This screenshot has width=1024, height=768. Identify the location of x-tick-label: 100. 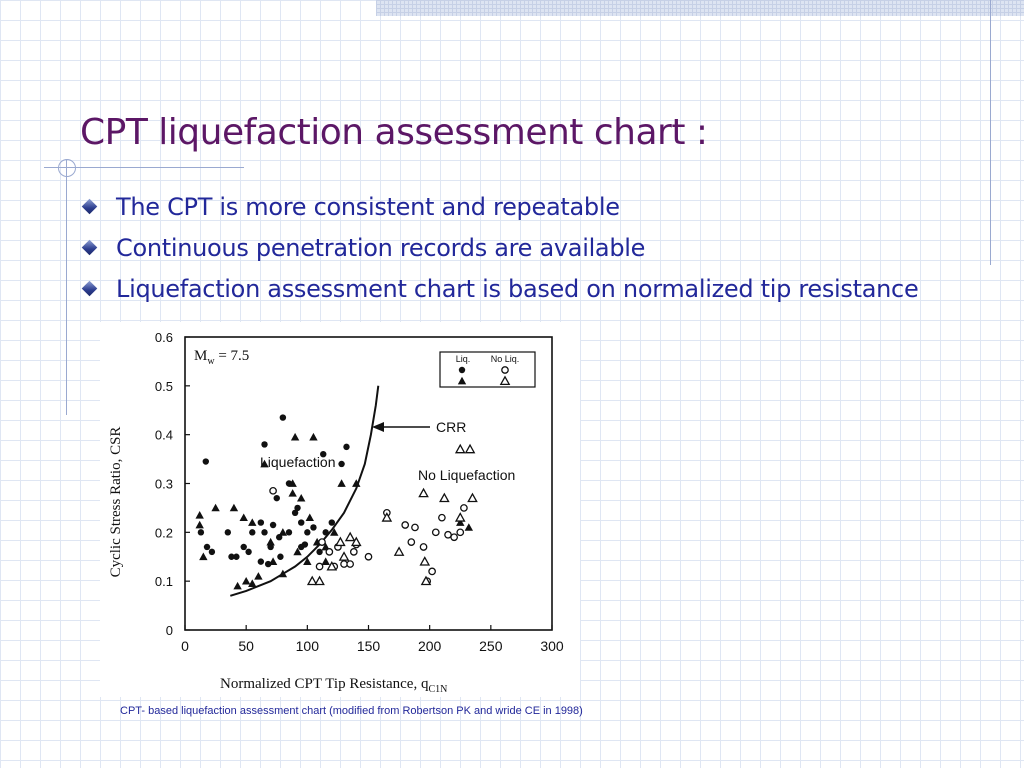
(308, 646).